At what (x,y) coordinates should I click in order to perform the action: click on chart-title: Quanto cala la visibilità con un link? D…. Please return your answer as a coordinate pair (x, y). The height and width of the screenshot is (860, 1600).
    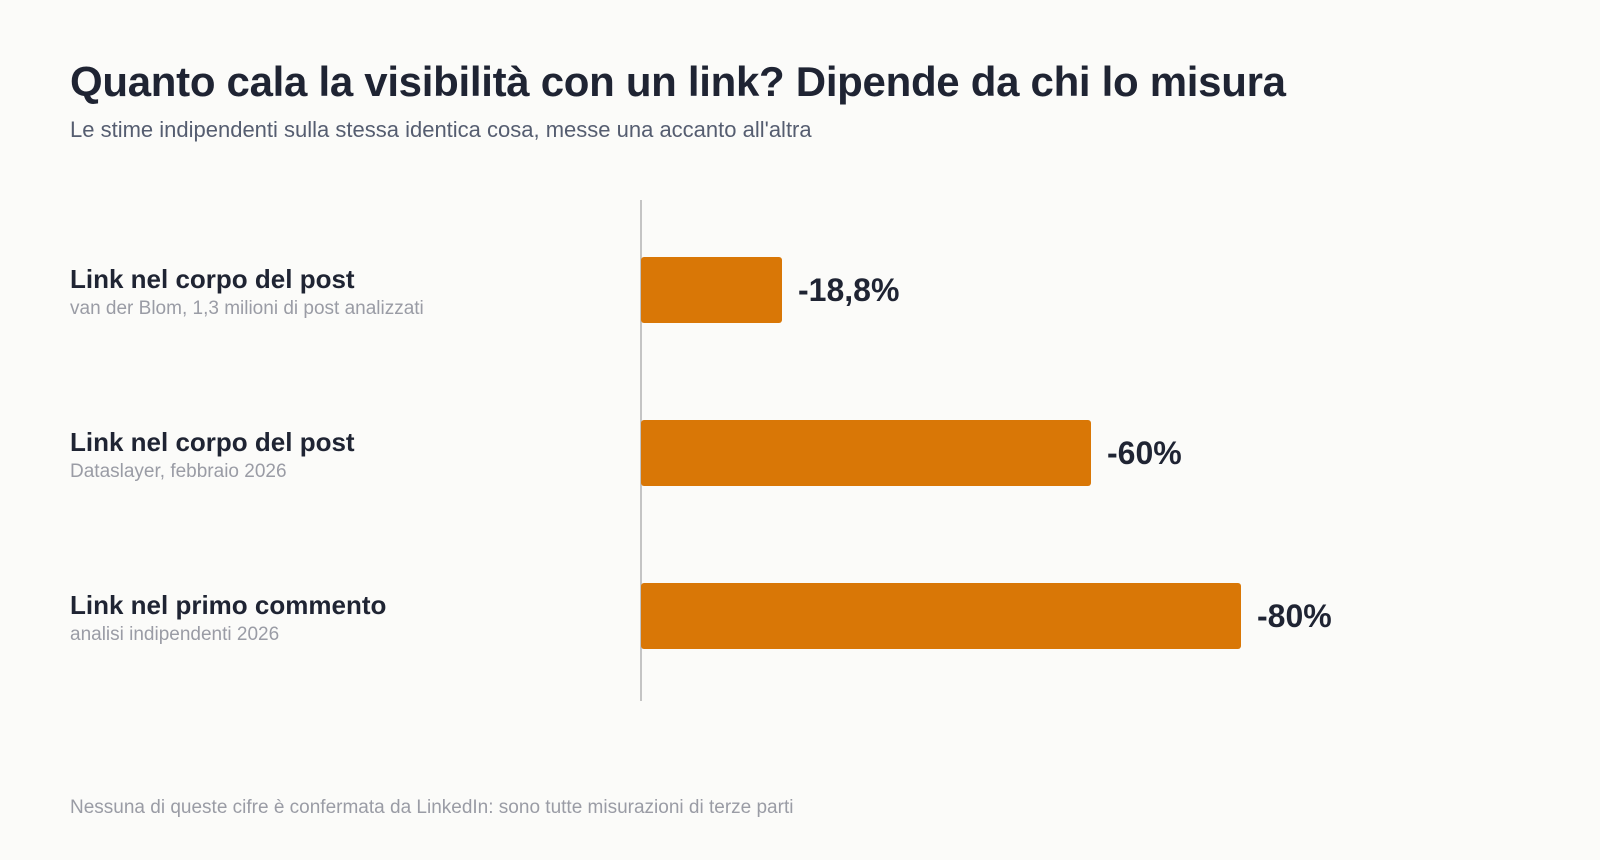
    Looking at the image, I should click on (678, 81).